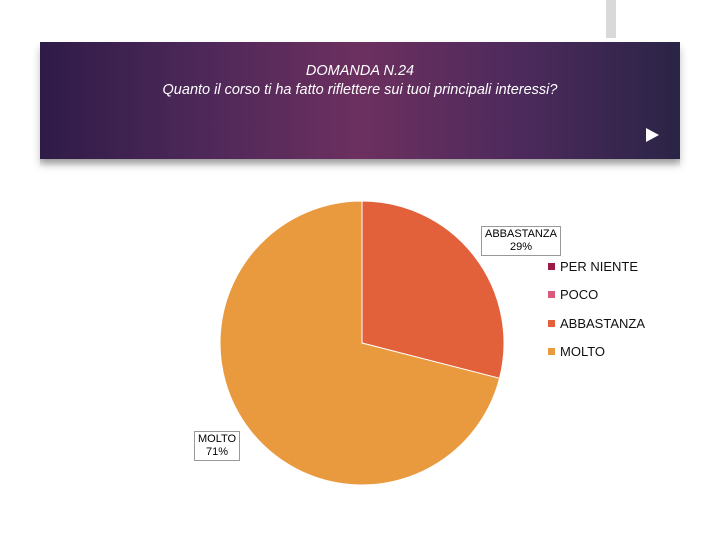 This screenshot has width=720, height=540. What do you see at coordinates (217, 452) in the screenshot?
I see `data-label-molto-value: 71%` at bounding box center [217, 452].